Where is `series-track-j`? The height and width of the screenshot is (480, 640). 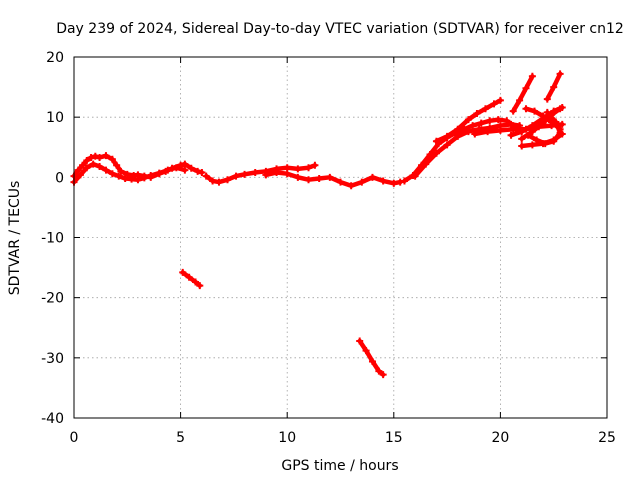 series-track-j is located at coordinates (522, 93).